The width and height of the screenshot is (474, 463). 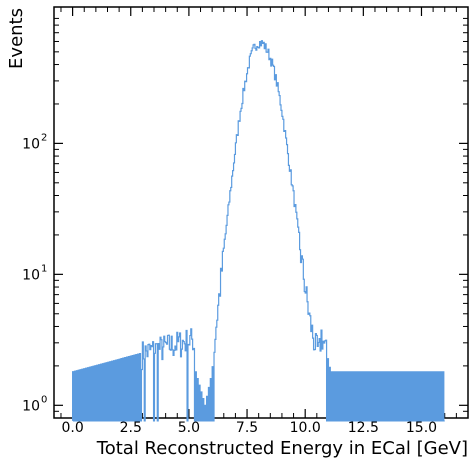 I want to click on x-tick-label: 2.5, so click(x=131, y=428).